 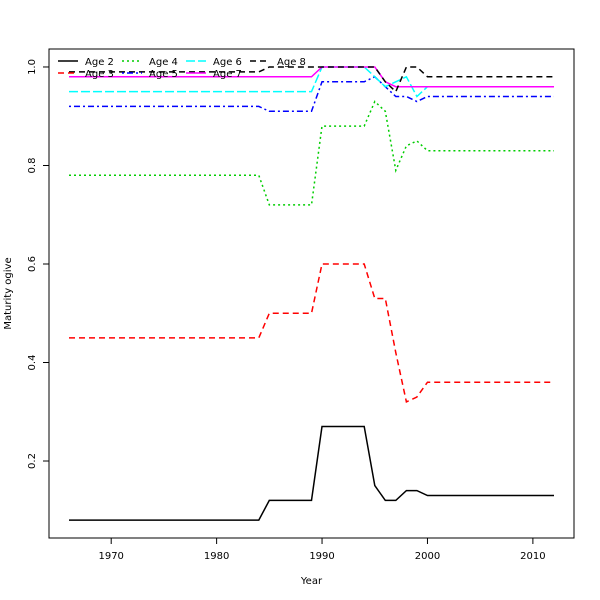 What do you see at coordinates (32, 264) in the screenshot?
I see `y-tick-label: 0.6` at bounding box center [32, 264].